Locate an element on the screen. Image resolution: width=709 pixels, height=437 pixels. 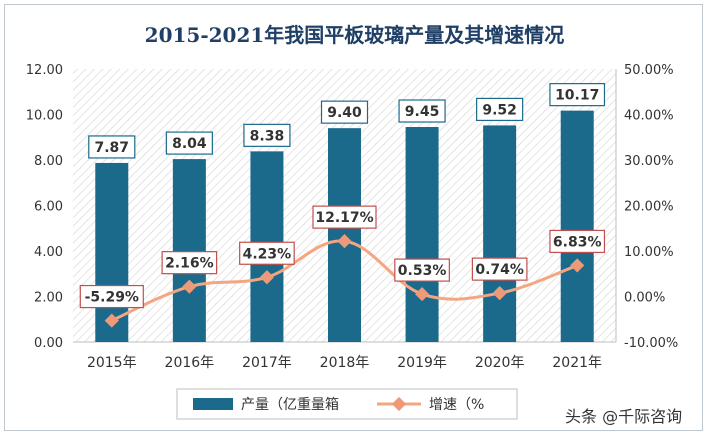
bar-value-label: 7.87 is located at coordinates (112, 148).